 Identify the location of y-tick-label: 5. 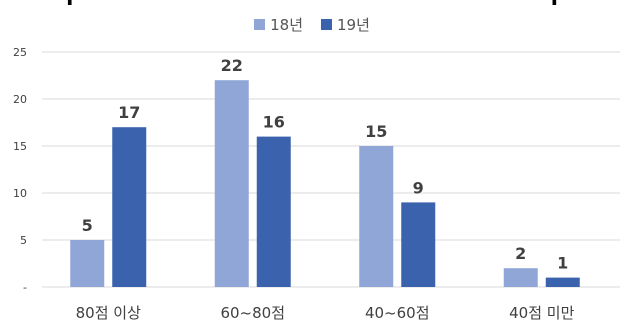
(23, 240).